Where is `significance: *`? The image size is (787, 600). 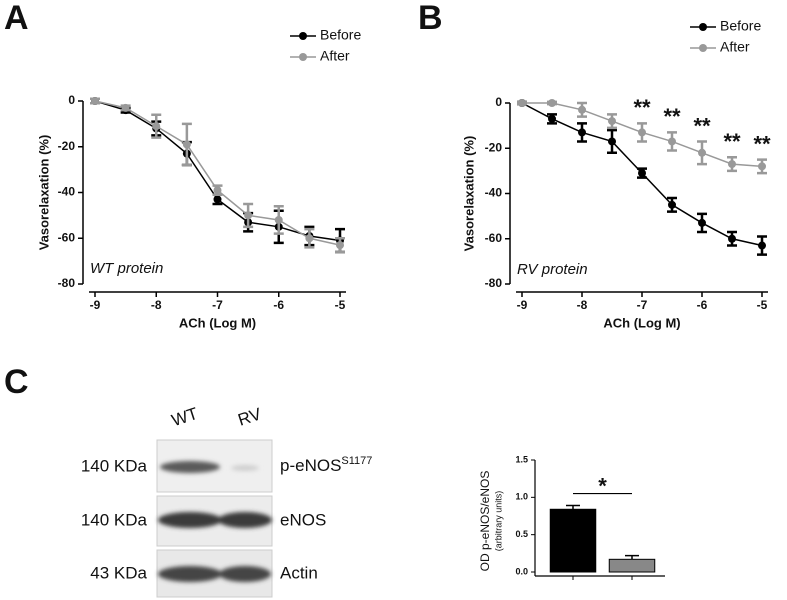 significance: * is located at coordinates (602, 485).